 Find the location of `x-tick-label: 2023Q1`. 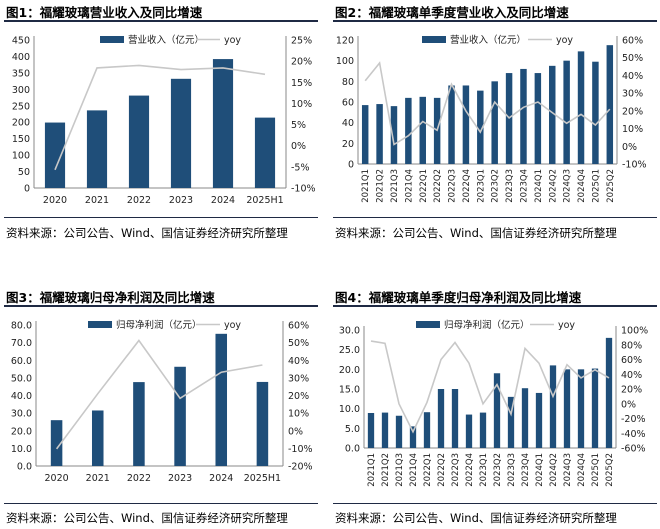

x-tick-label: 2023Q1 is located at coordinates (484, 470).